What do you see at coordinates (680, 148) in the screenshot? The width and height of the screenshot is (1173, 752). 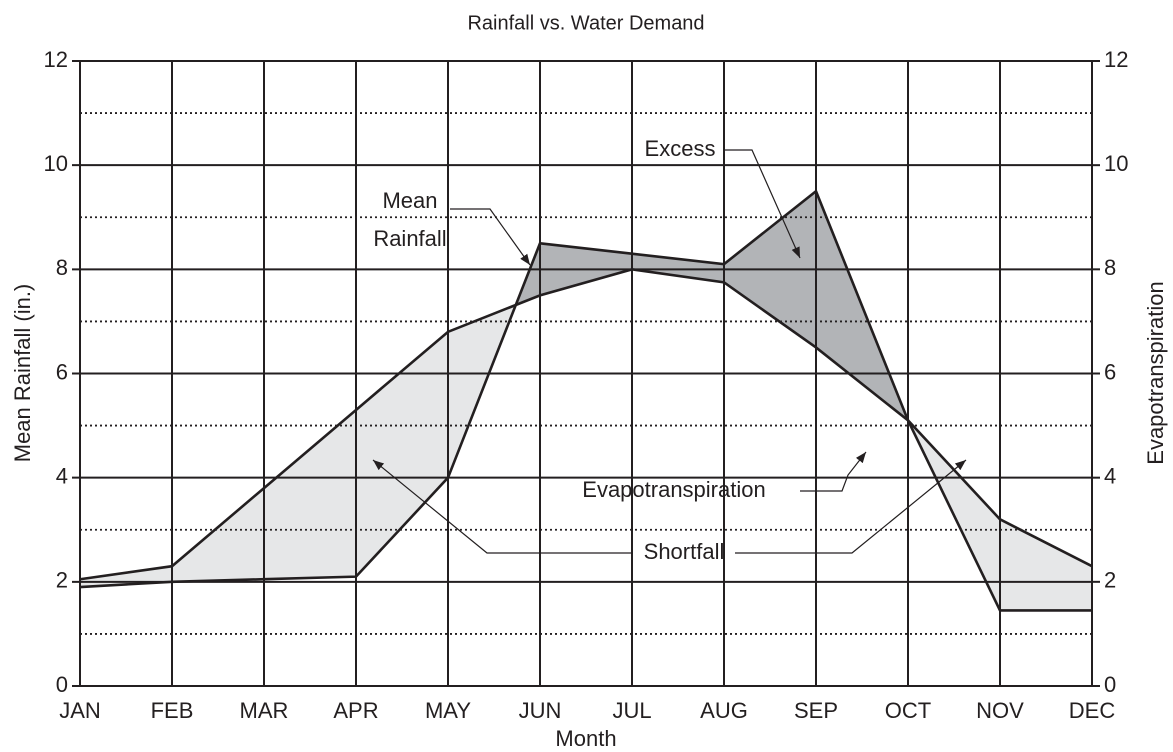 I see `excess-label: Excess` at bounding box center [680, 148].